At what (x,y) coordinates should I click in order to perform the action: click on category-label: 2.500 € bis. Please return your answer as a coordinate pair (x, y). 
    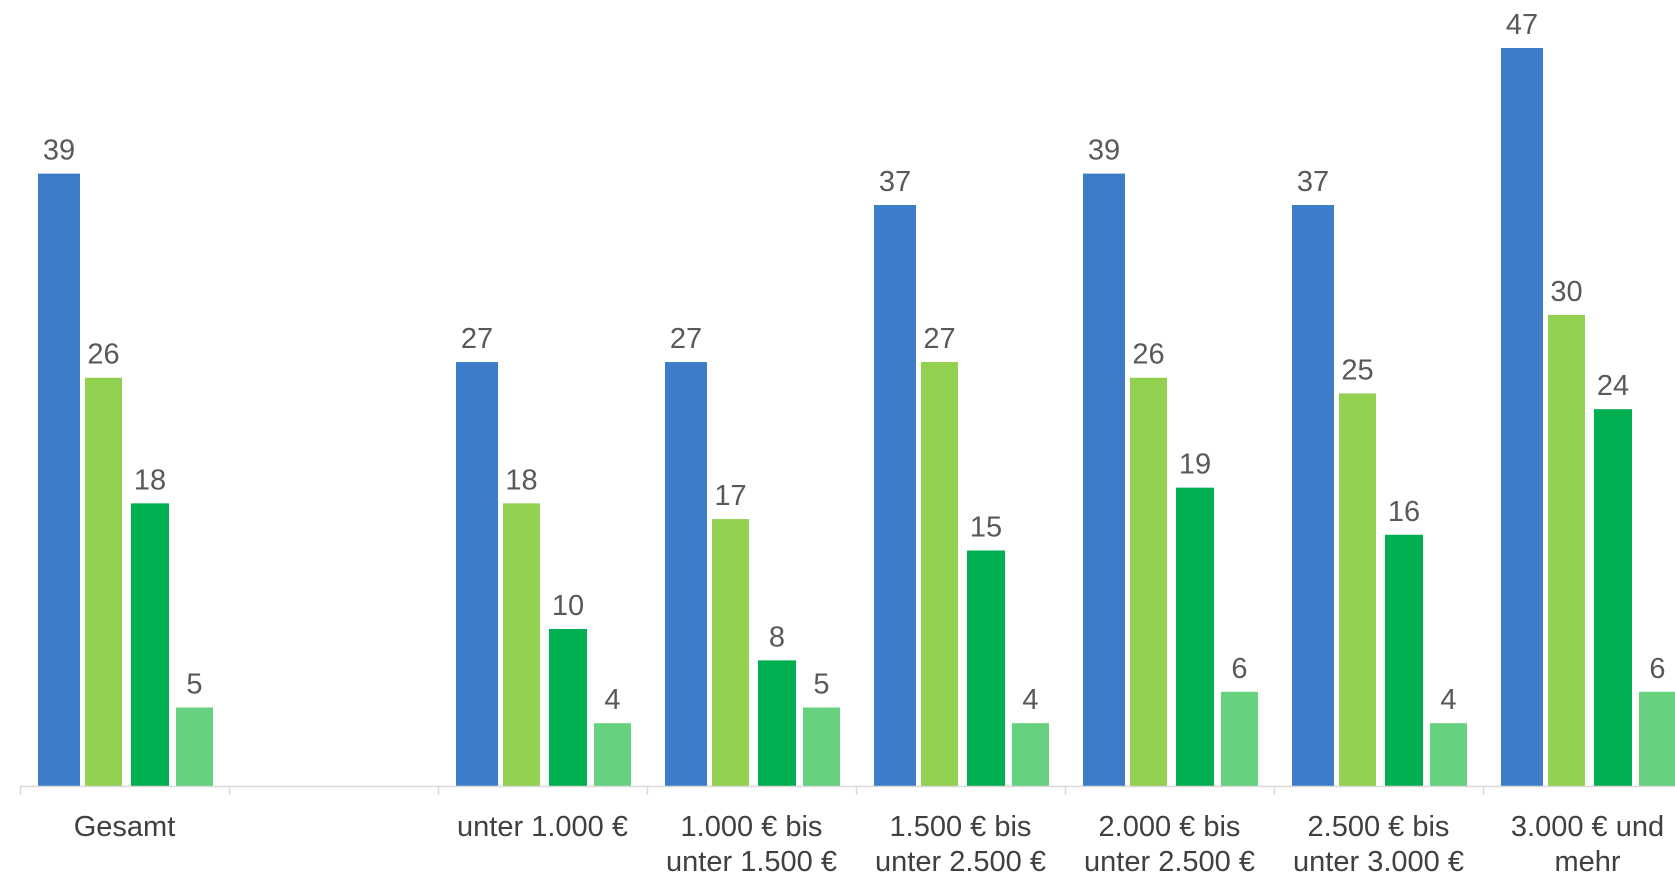
    Looking at the image, I should click on (1379, 827).